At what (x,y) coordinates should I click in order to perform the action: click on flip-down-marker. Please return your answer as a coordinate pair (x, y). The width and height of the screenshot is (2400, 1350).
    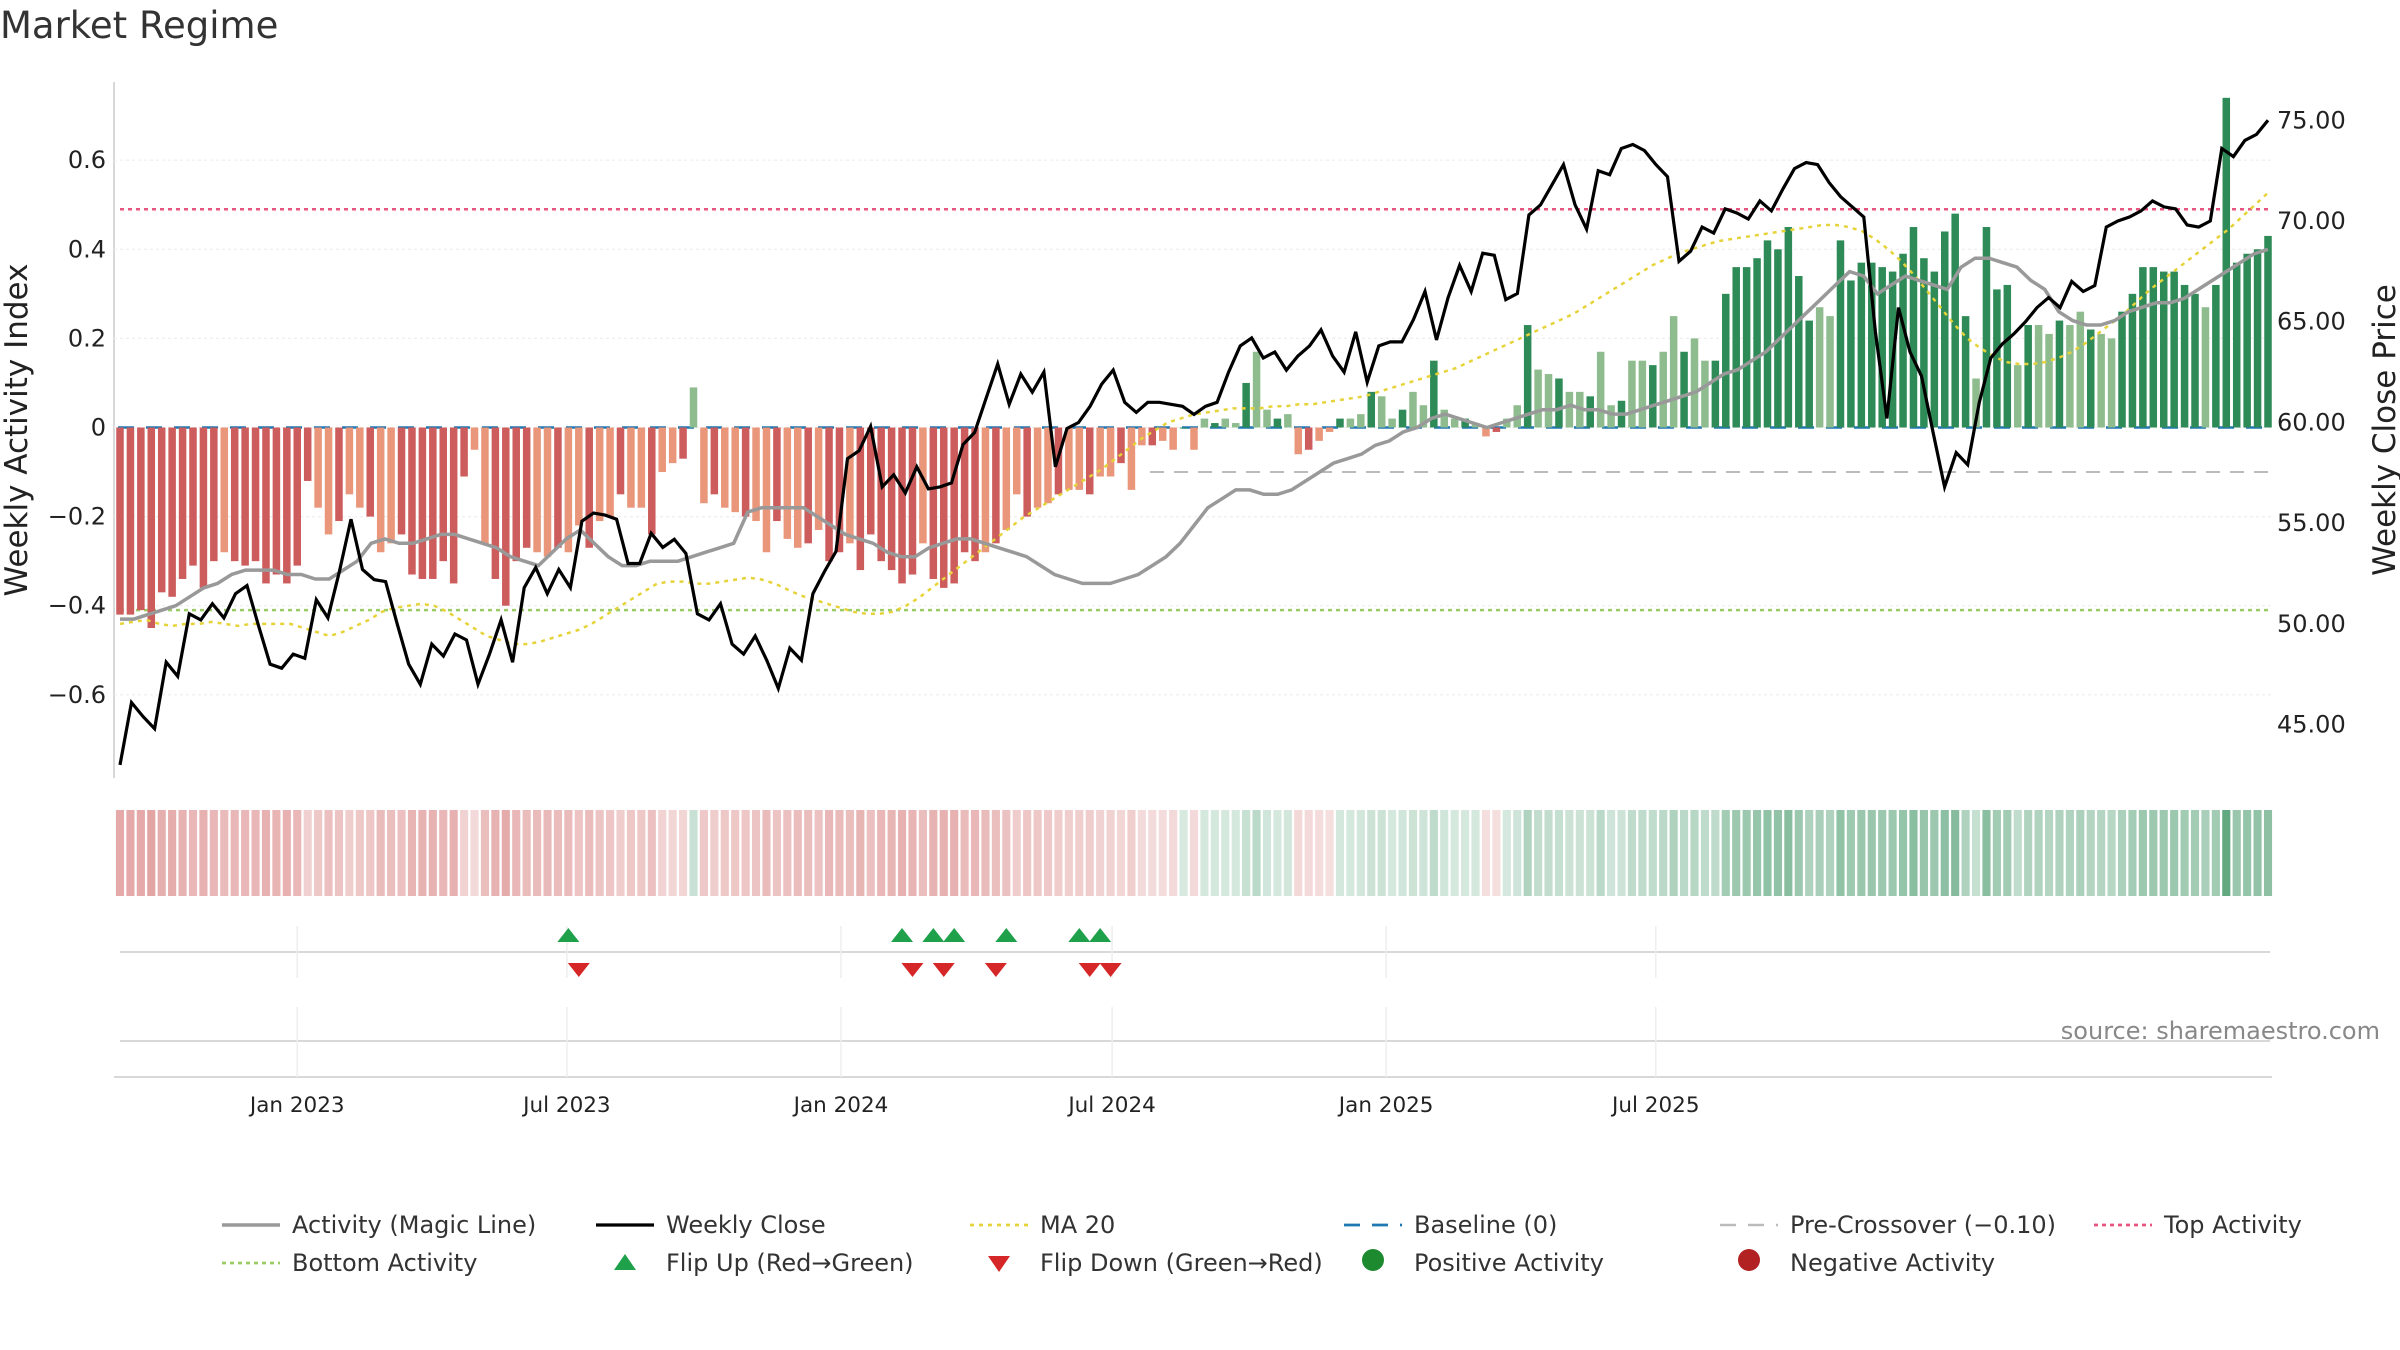
    Looking at the image, I should click on (912, 970).